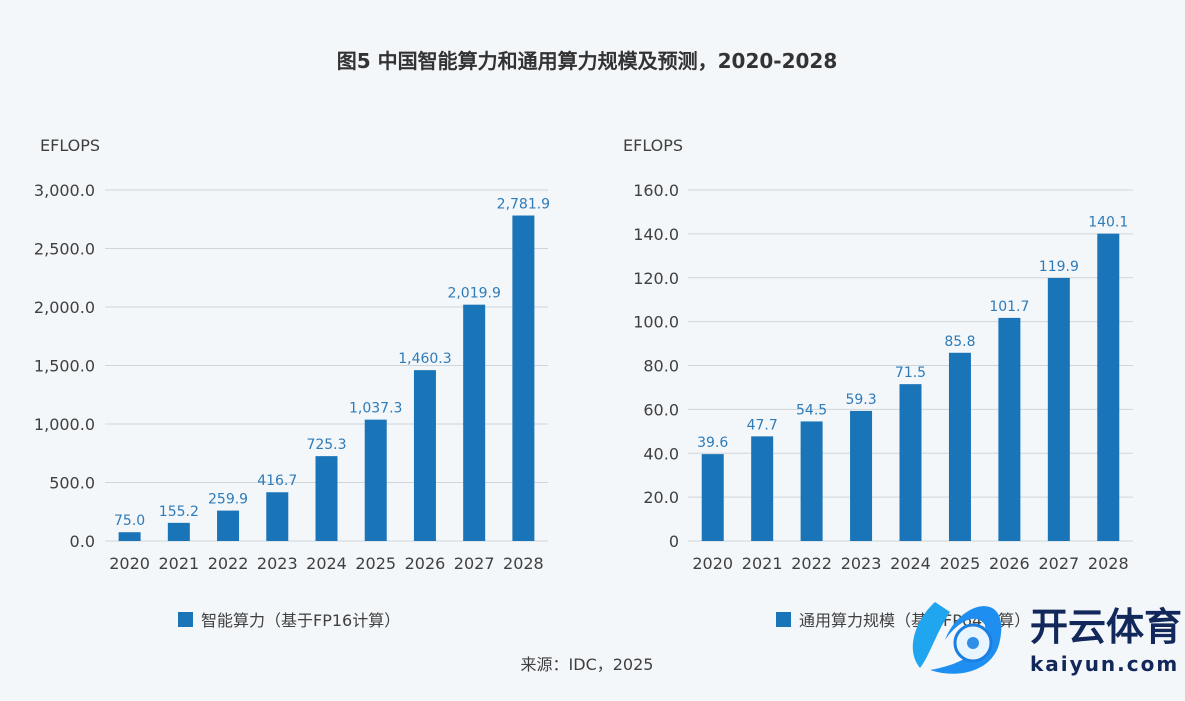 Image resolution: width=1185 pixels, height=701 pixels. Describe the element at coordinates (277, 481) in the screenshot. I see `data-label: 416.7` at that location.